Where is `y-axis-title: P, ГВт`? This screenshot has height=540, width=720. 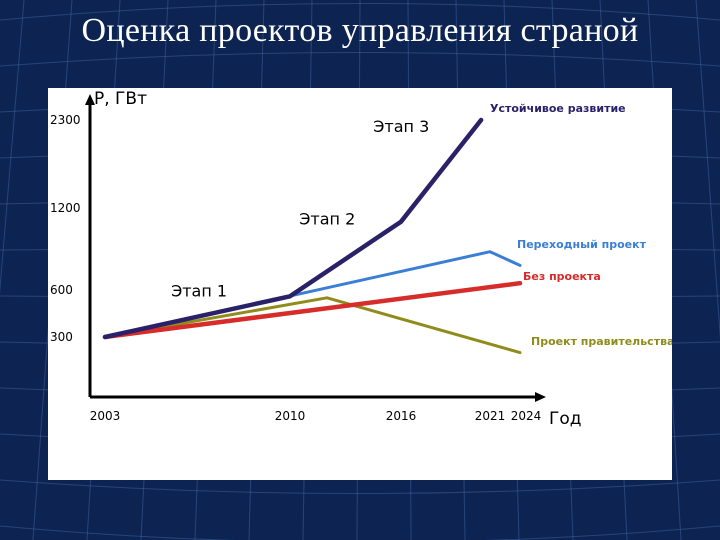
y-axis-title: P, ГВт is located at coordinates (120, 99).